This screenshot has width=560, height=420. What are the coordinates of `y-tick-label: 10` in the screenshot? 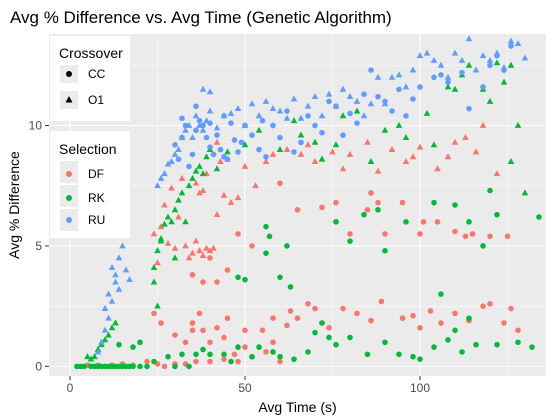 It's located at (36, 126).